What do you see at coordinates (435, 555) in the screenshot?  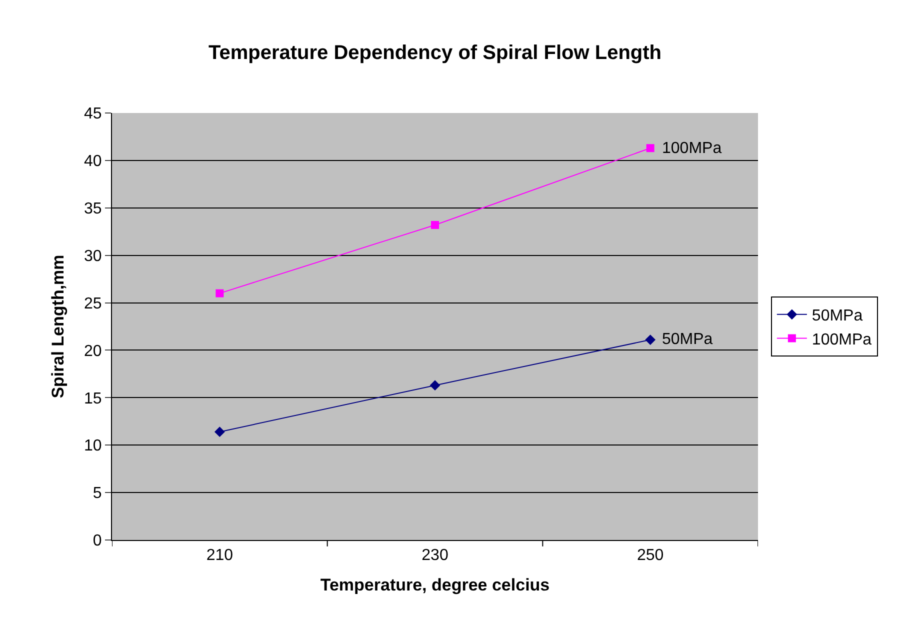 I see `x-tick-label: 230` at bounding box center [435, 555].